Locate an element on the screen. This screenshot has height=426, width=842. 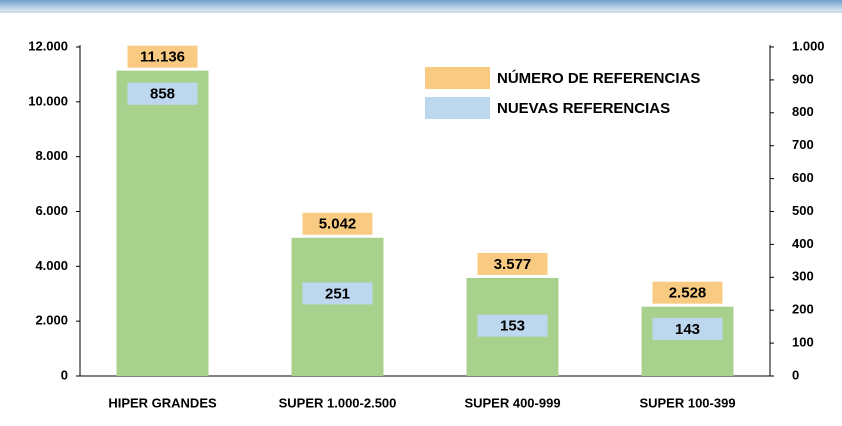
value-label: 143 is located at coordinates (687, 329).